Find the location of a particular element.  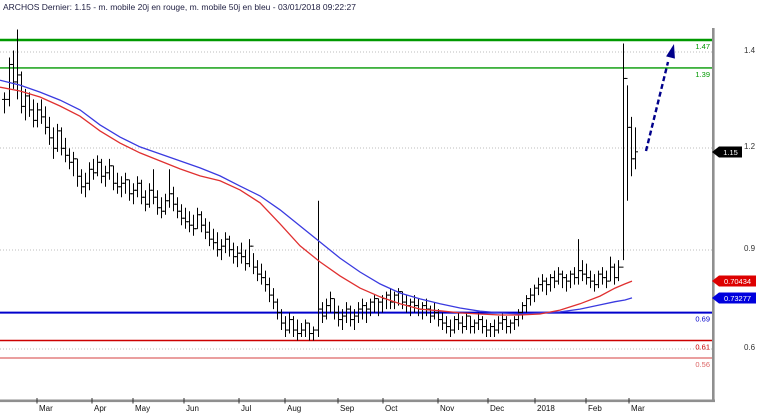

svg-text: Aug is located at coordinates (294, 408).